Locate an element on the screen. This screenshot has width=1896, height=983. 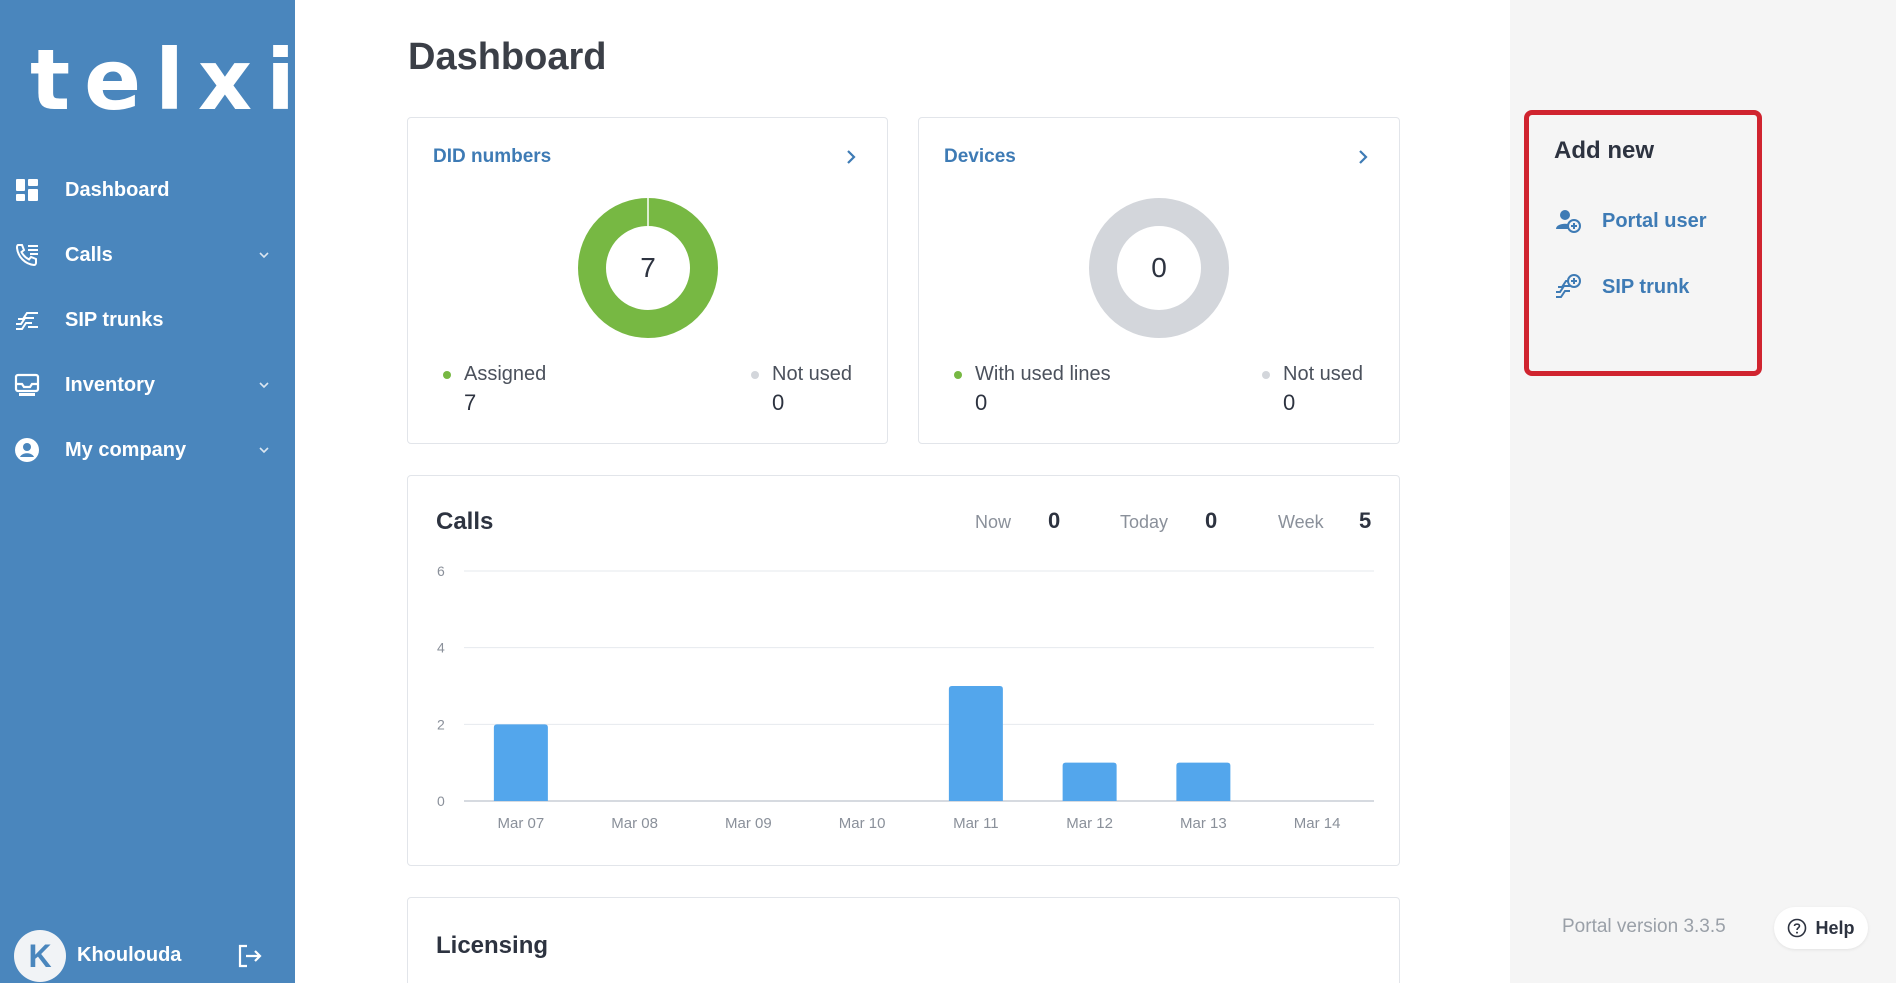
y-tick-label: 2 is located at coordinates (441, 724).